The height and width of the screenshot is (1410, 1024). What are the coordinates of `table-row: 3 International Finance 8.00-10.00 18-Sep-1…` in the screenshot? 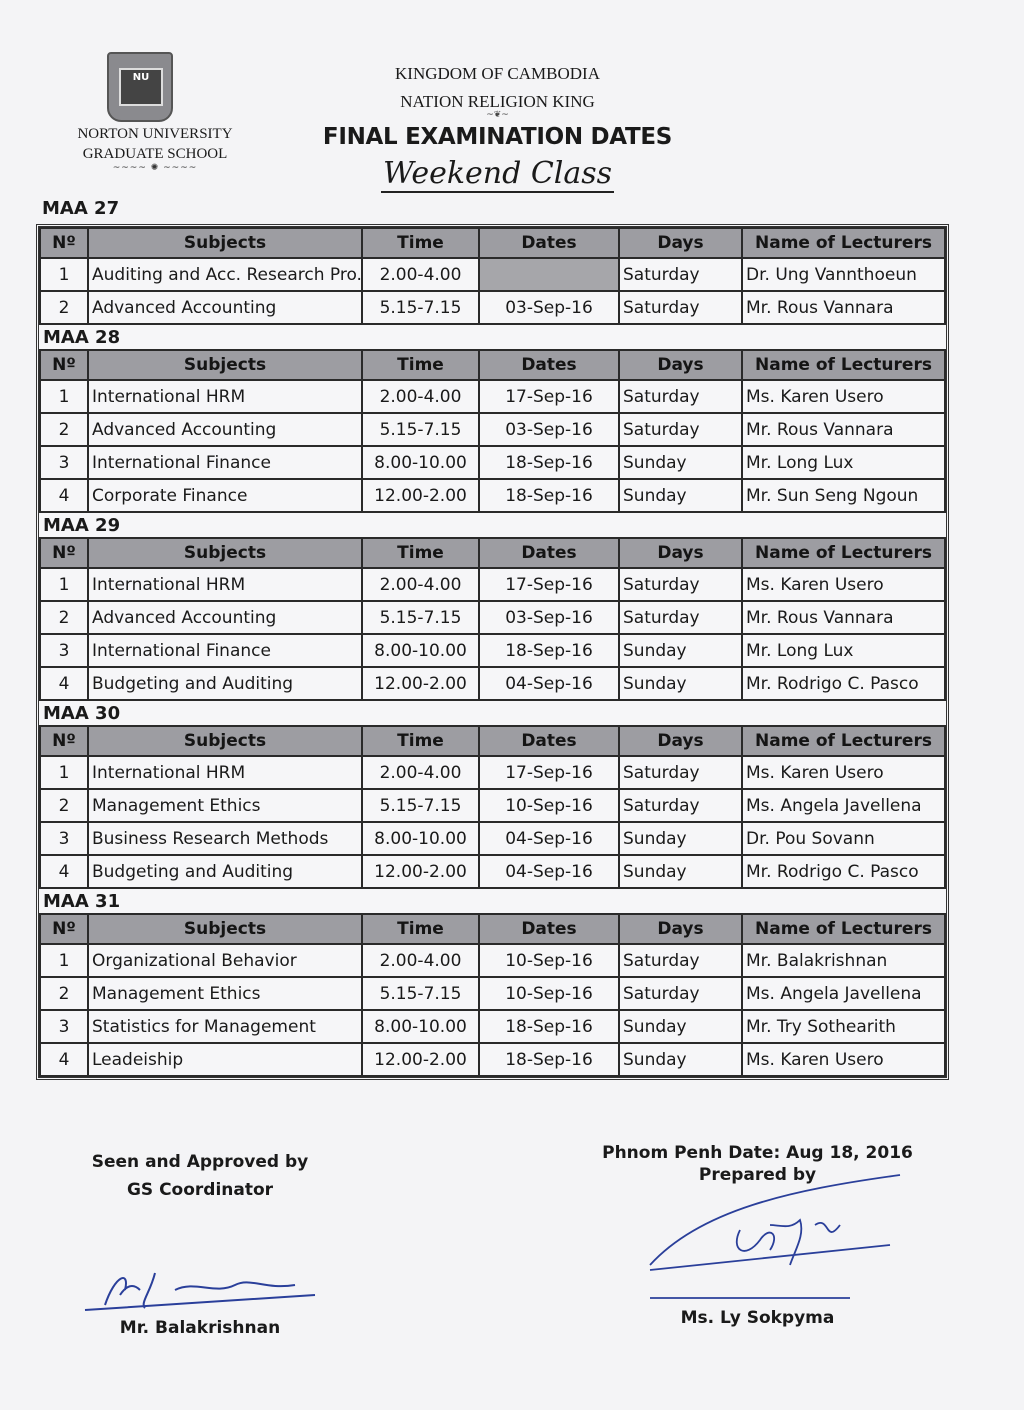 It's located at (492, 462).